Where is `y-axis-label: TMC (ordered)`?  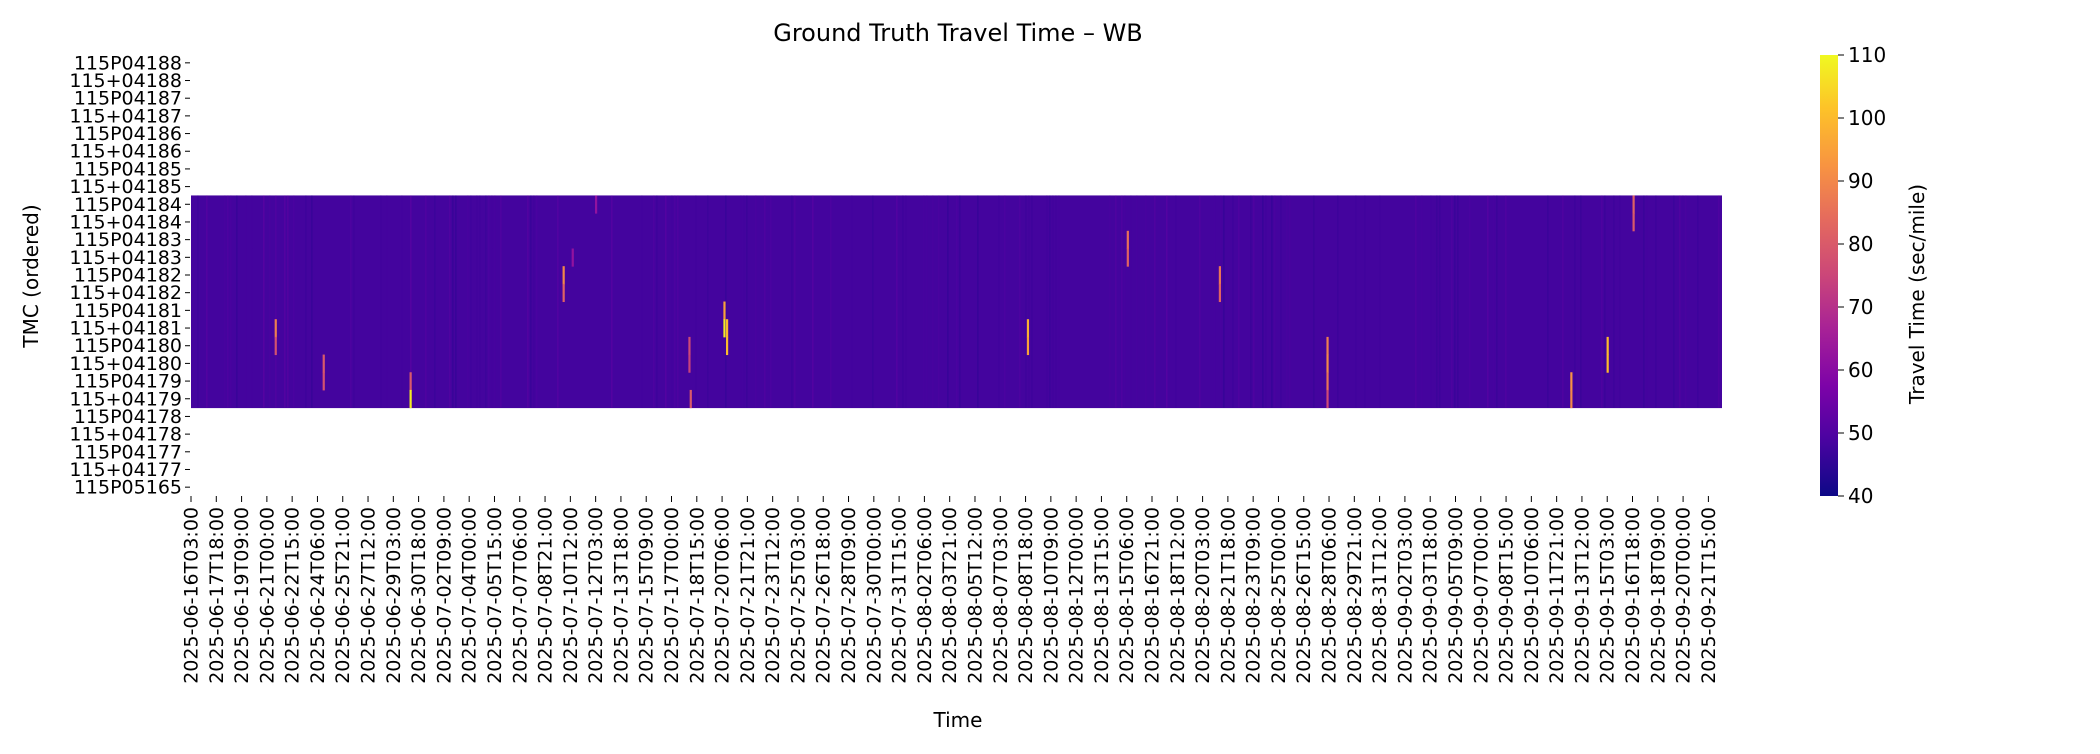
y-axis-label: TMC (ordered) is located at coordinates (31, 276).